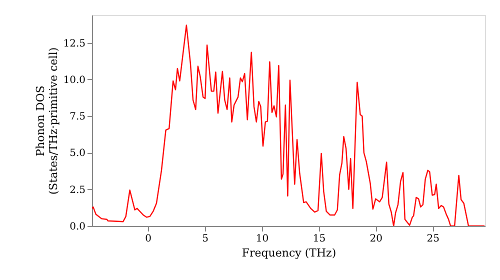  What do you see at coordinates (47, 121) in the screenshot?
I see `y-axis-title: Phonon DOS (States/THz·primitive cell)` at bounding box center [47, 121].